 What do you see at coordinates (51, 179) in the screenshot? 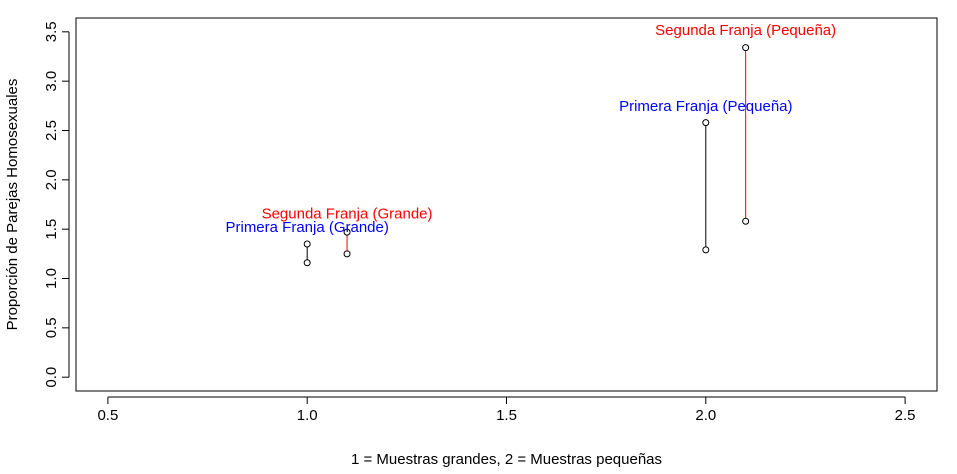
I see `y-tick-label: 2.0` at bounding box center [51, 179].